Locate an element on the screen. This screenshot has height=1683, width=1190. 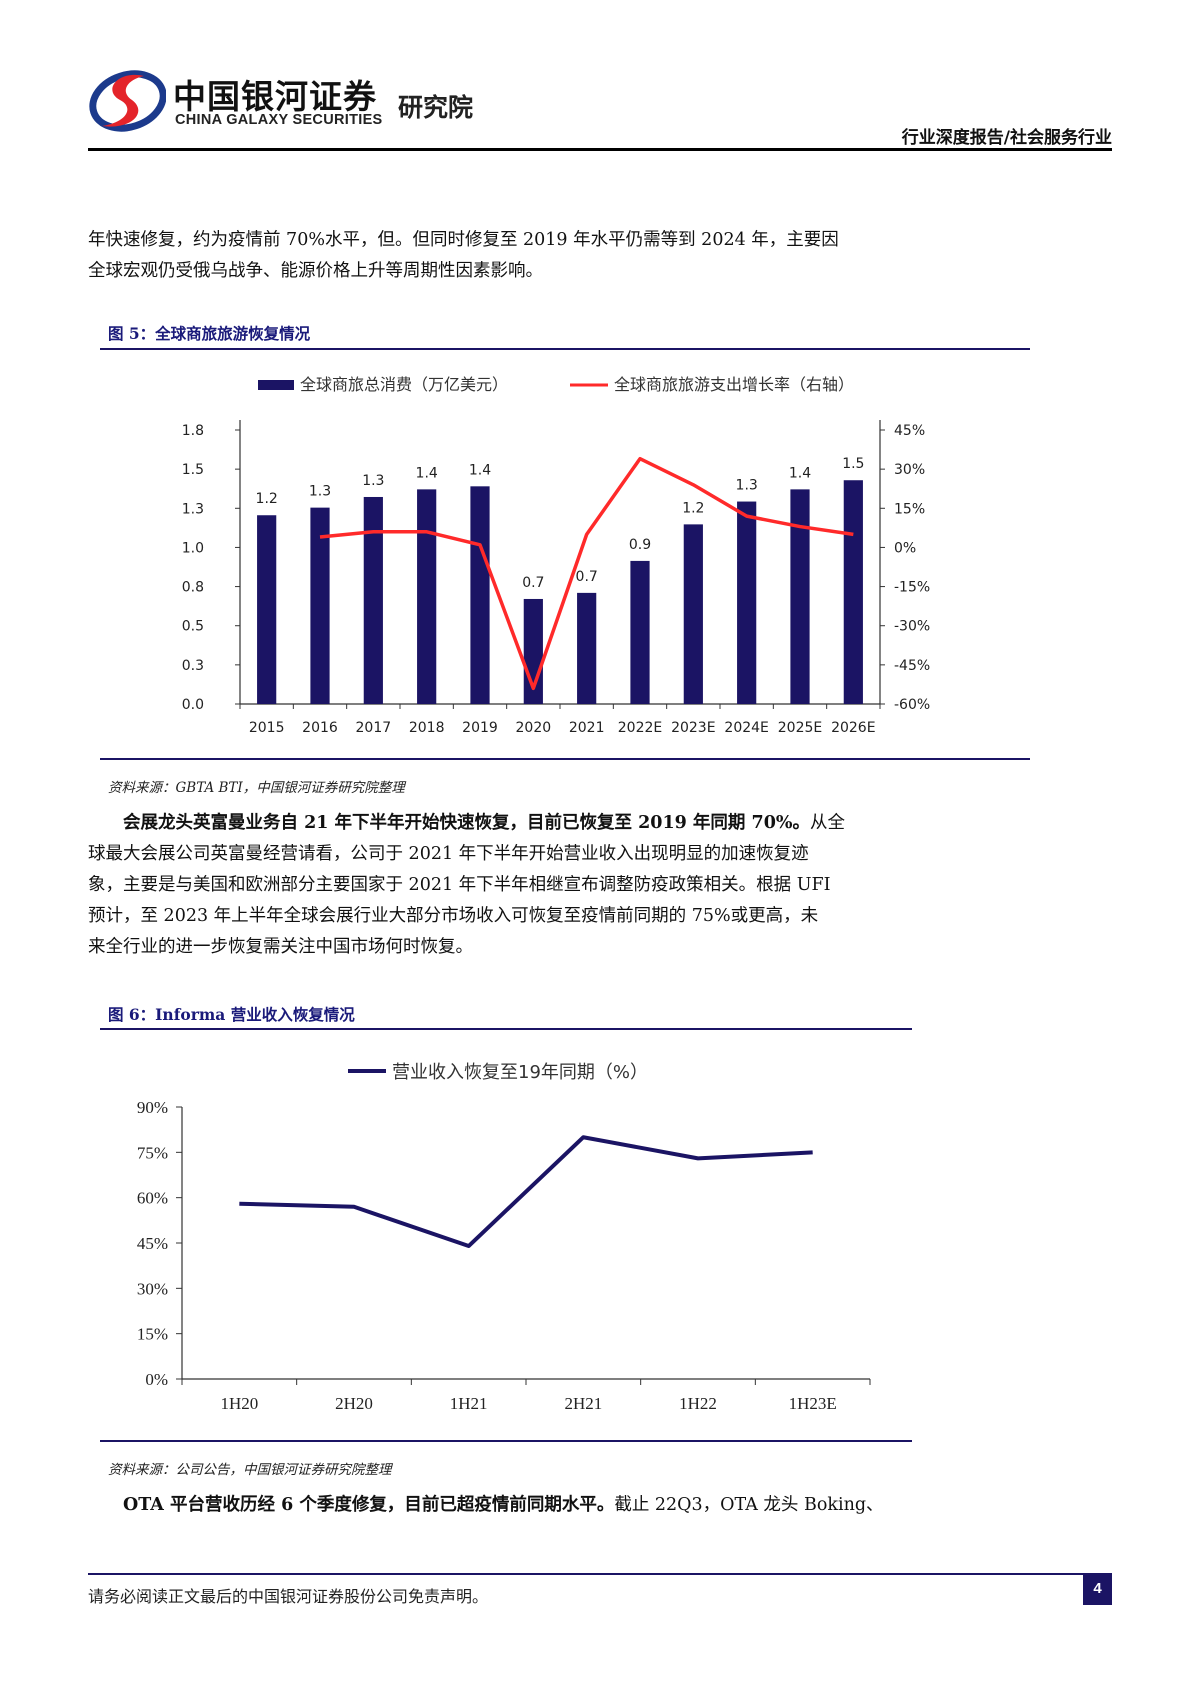
y-right-tick-label: 0% is located at coordinates (905, 548).